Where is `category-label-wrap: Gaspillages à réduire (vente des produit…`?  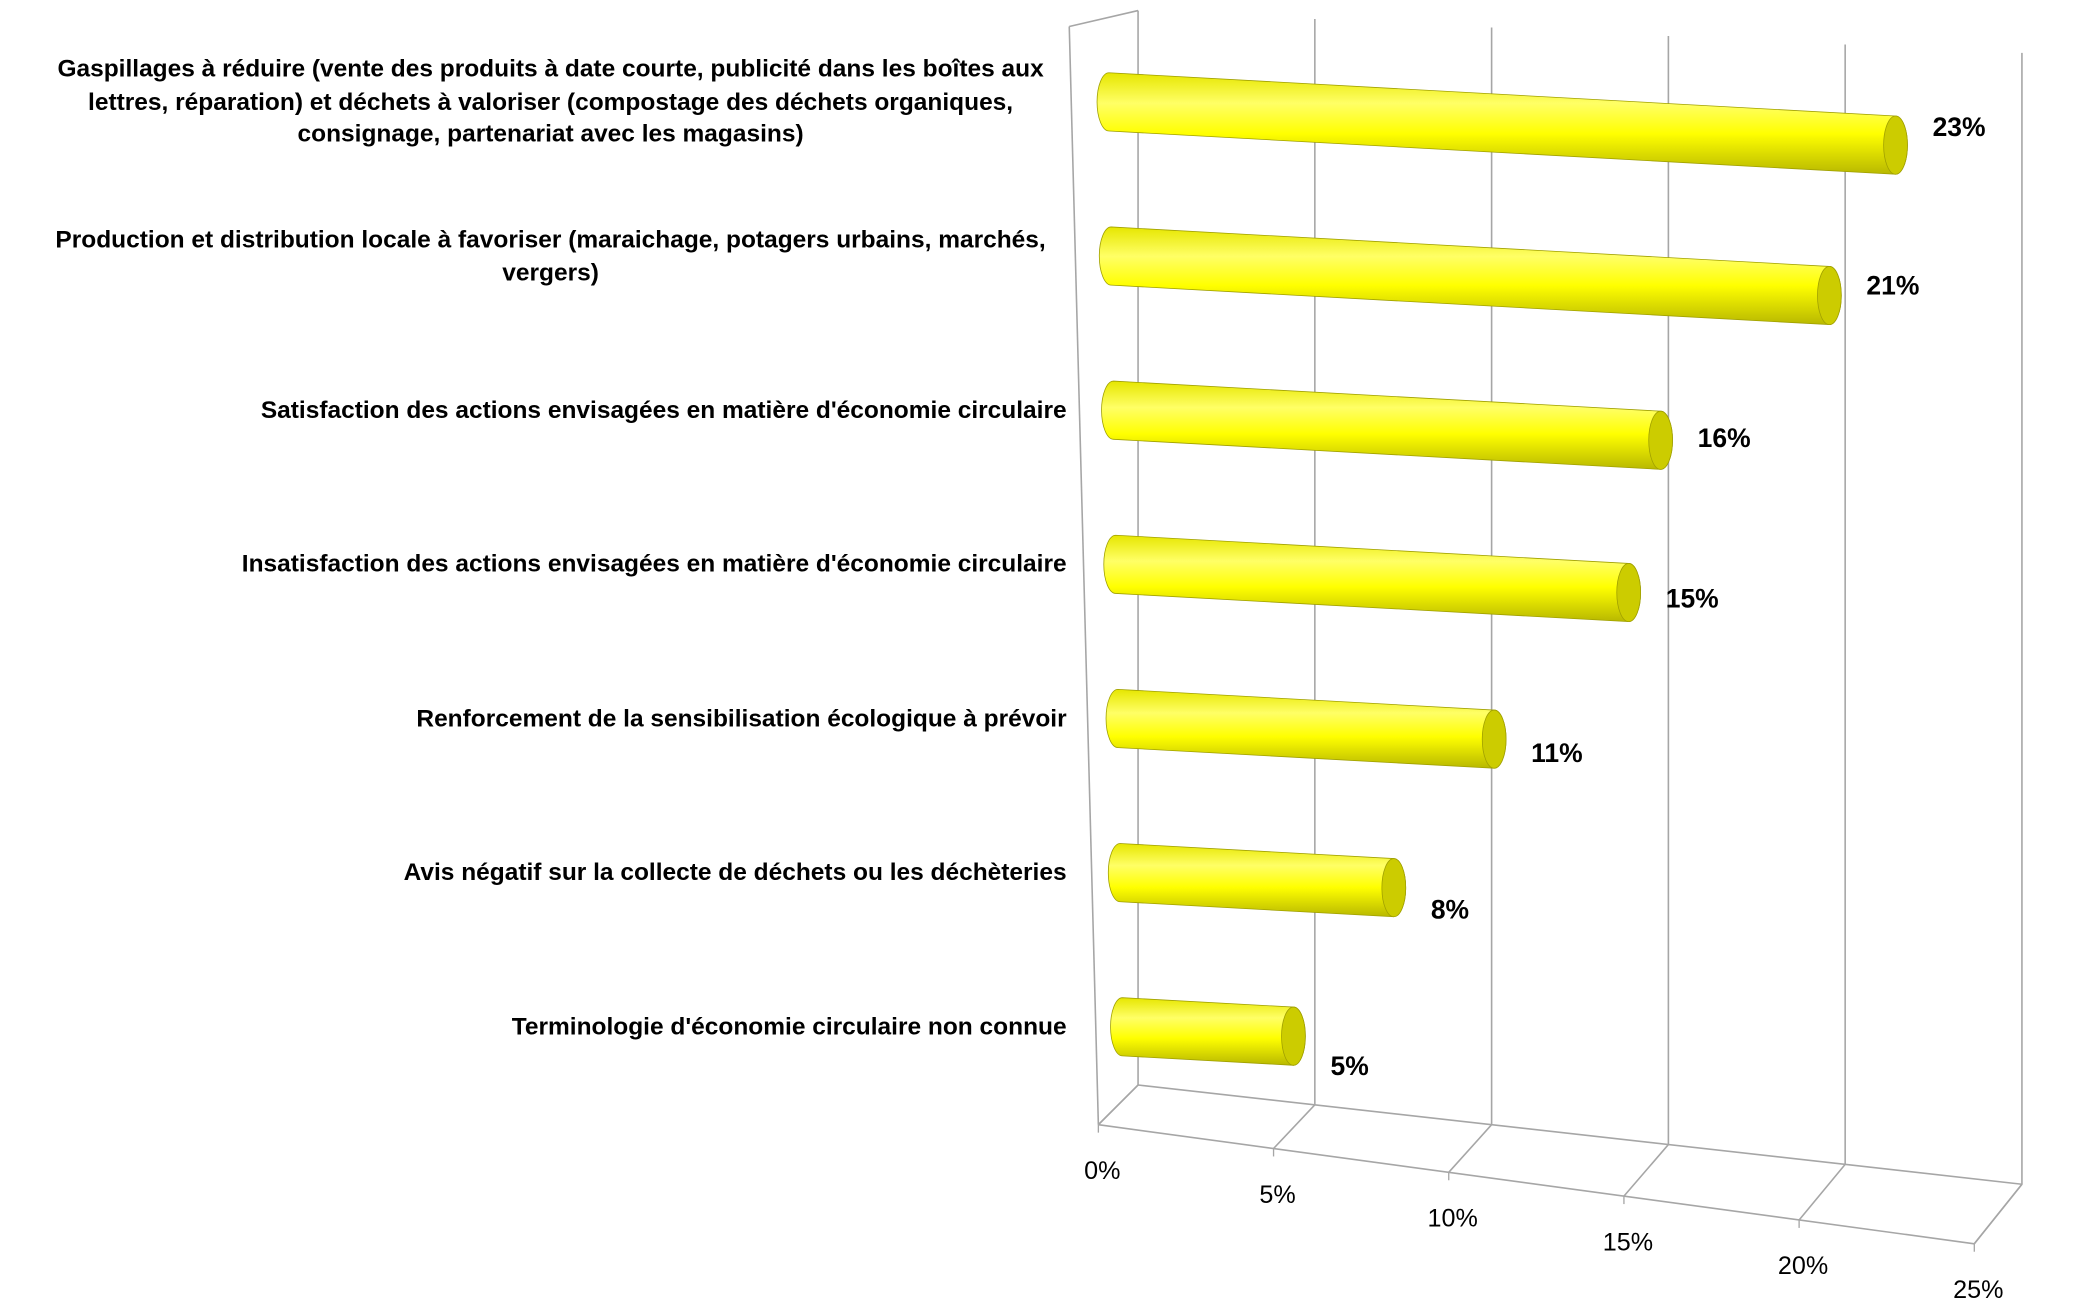 category-label-wrap: Gaspillages à réduire (vente des produit… is located at coordinates (533, 101).